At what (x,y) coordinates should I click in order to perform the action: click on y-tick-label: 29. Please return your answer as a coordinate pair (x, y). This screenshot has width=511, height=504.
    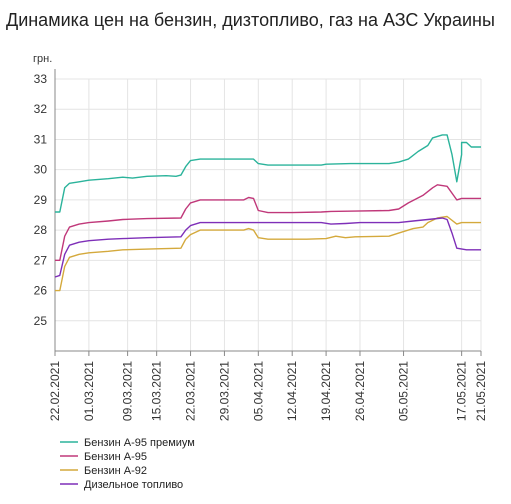
    Looking at the image, I should click on (41, 200).